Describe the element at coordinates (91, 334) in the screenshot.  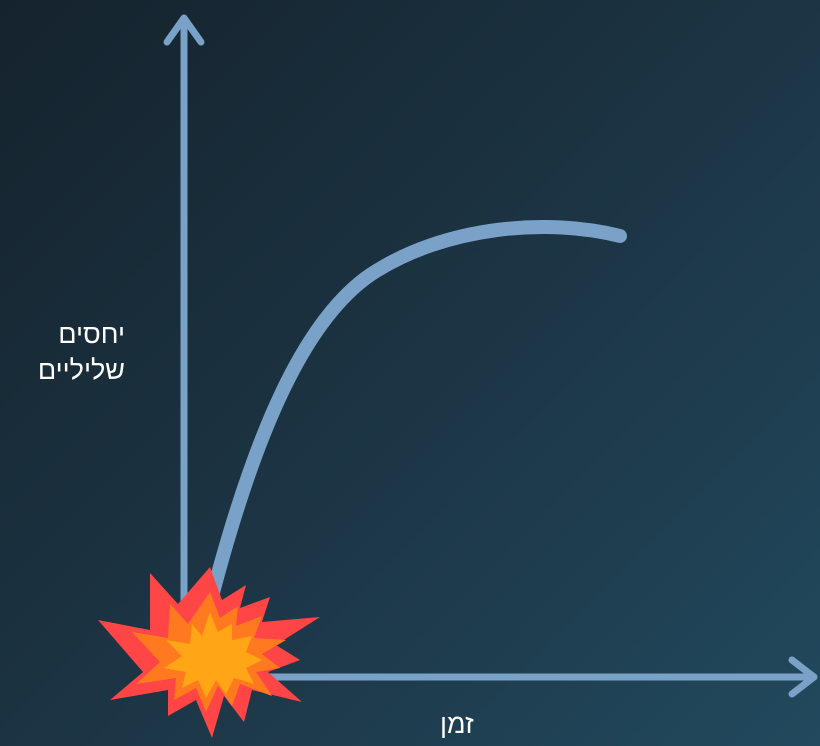
I see `y-axis-label-line-1: יחסים` at that location.